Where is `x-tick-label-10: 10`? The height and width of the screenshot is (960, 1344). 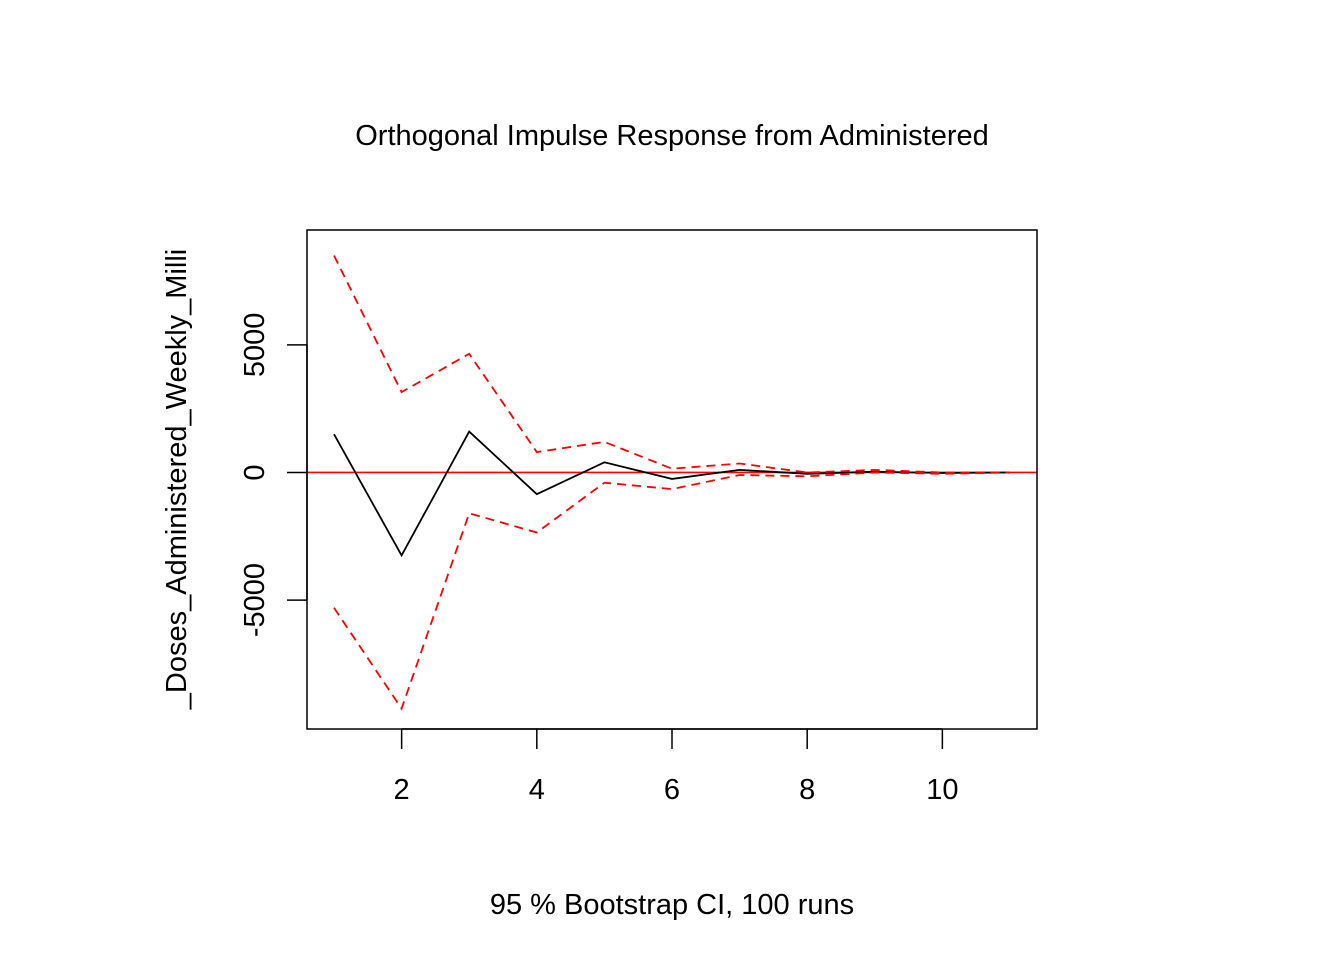
x-tick-label-10: 10 is located at coordinates (942, 790).